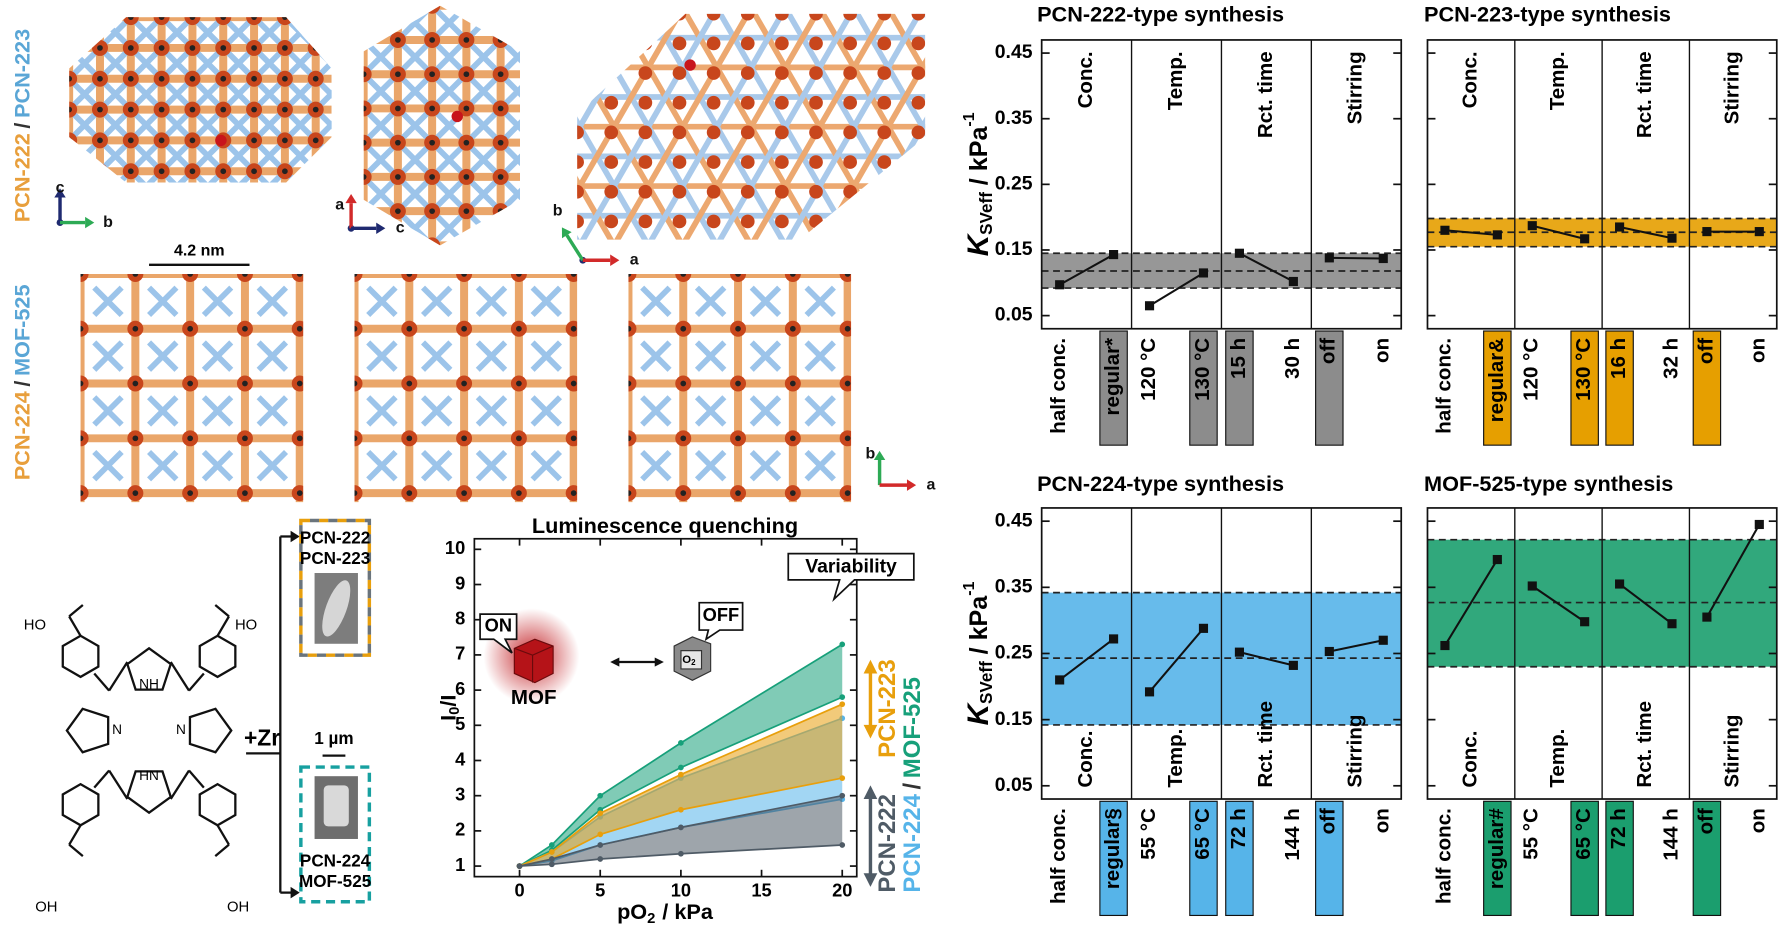 The width and height of the screenshot is (1782, 928). I want to click on x-tick-label: 15, so click(761, 889).